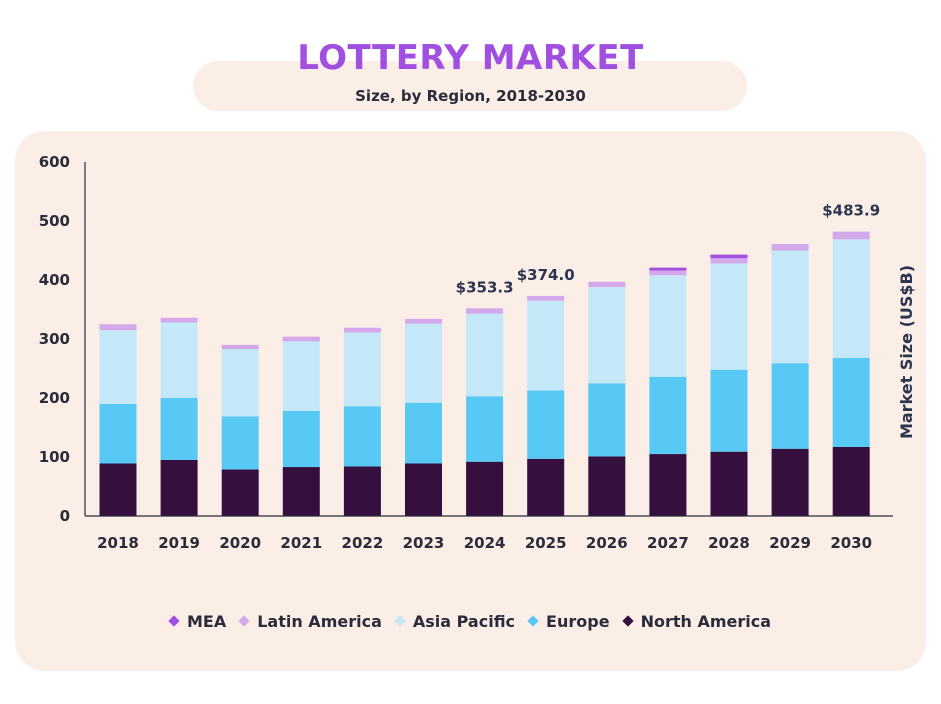 This screenshot has height=704, width=941. What do you see at coordinates (206, 621) in the screenshot?
I see `legend-label-mea: MEA` at bounding box center [206, 621].